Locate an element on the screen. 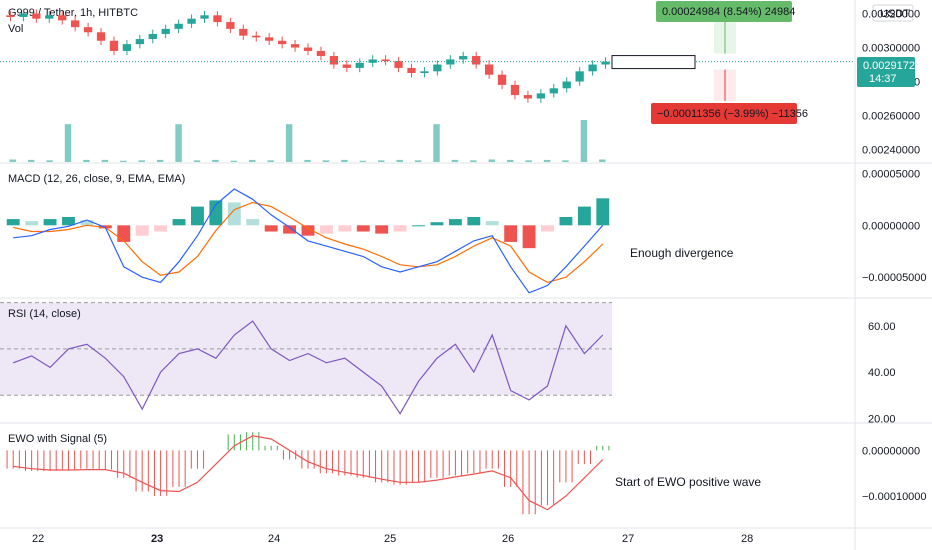 Image resolution: width=932 pixels, height=550 pixels. macd-axis-label: −0.00005000 is located at coordinates (894, 278).